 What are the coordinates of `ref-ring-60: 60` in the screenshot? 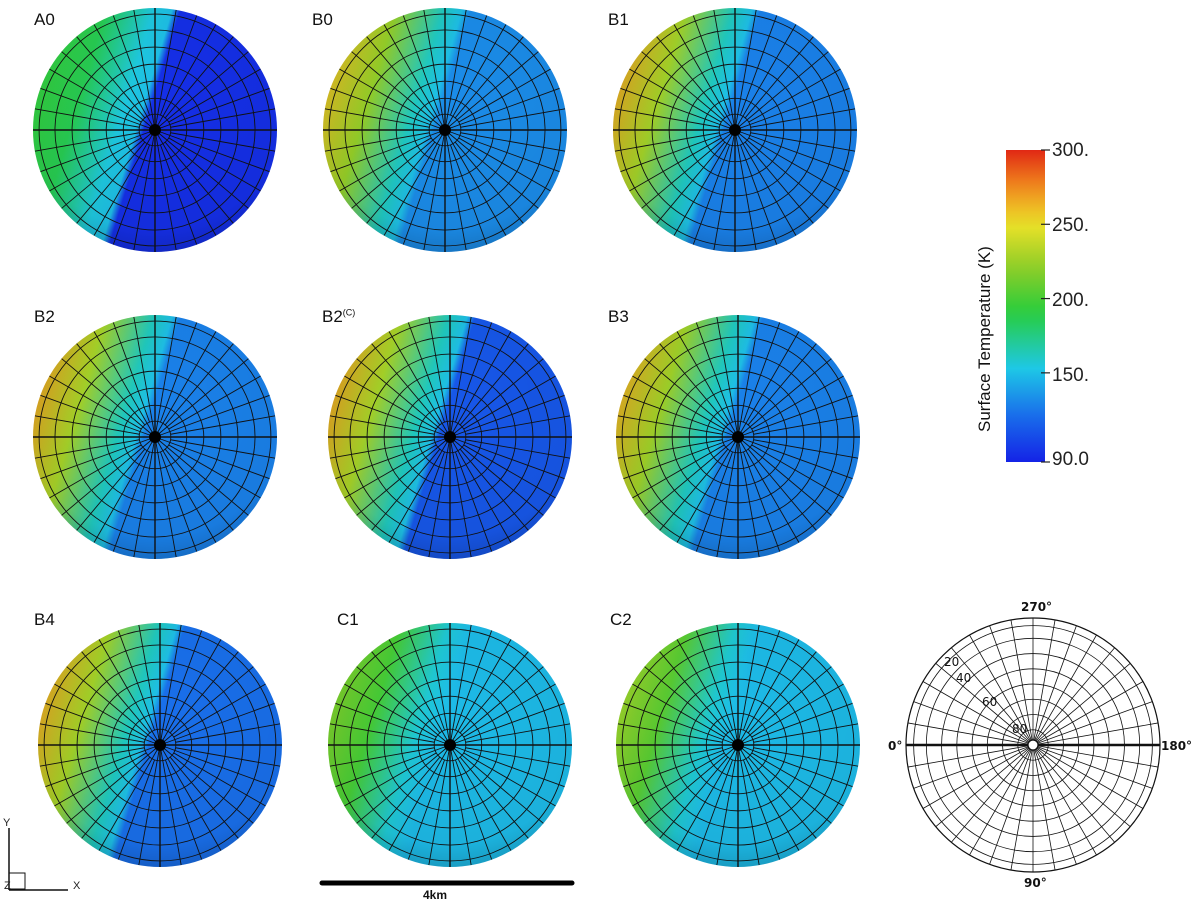 It's located at (990, 702).